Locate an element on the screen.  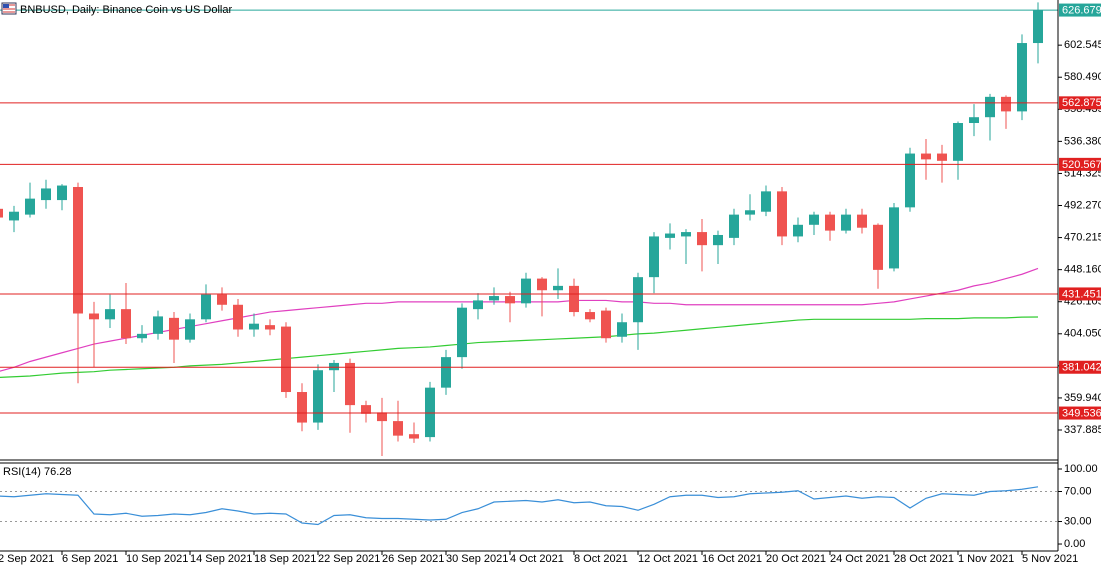
x-tick-label: 28 Oct 2021 is located at coordinates (924, 559).